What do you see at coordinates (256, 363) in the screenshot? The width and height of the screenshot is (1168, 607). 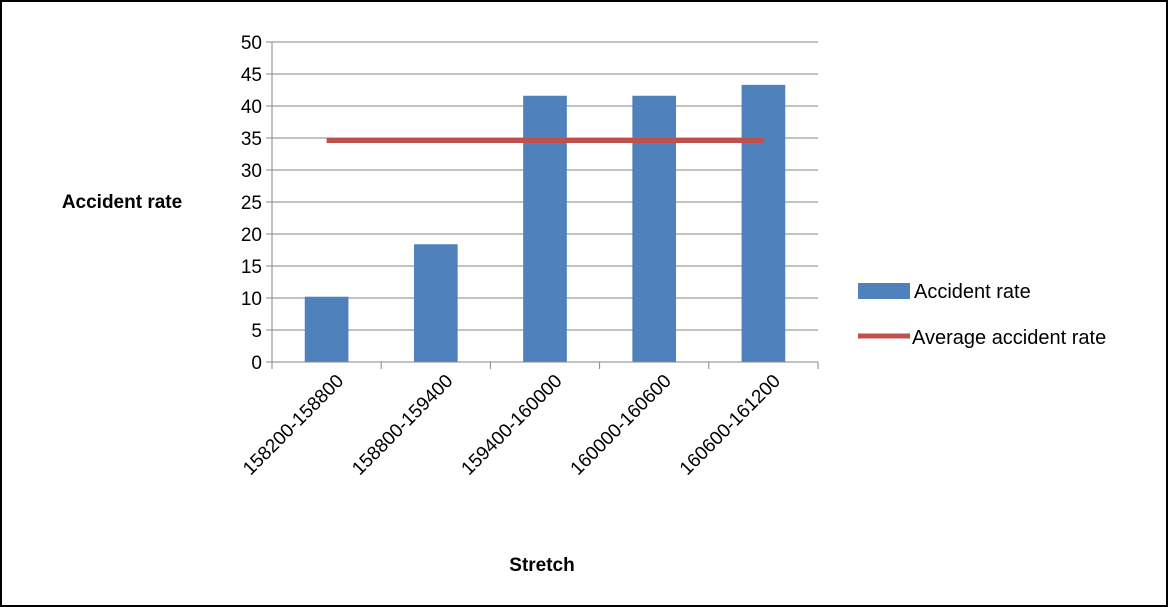 I see `y-tick-label: 0` at bounding box center [256, 363].